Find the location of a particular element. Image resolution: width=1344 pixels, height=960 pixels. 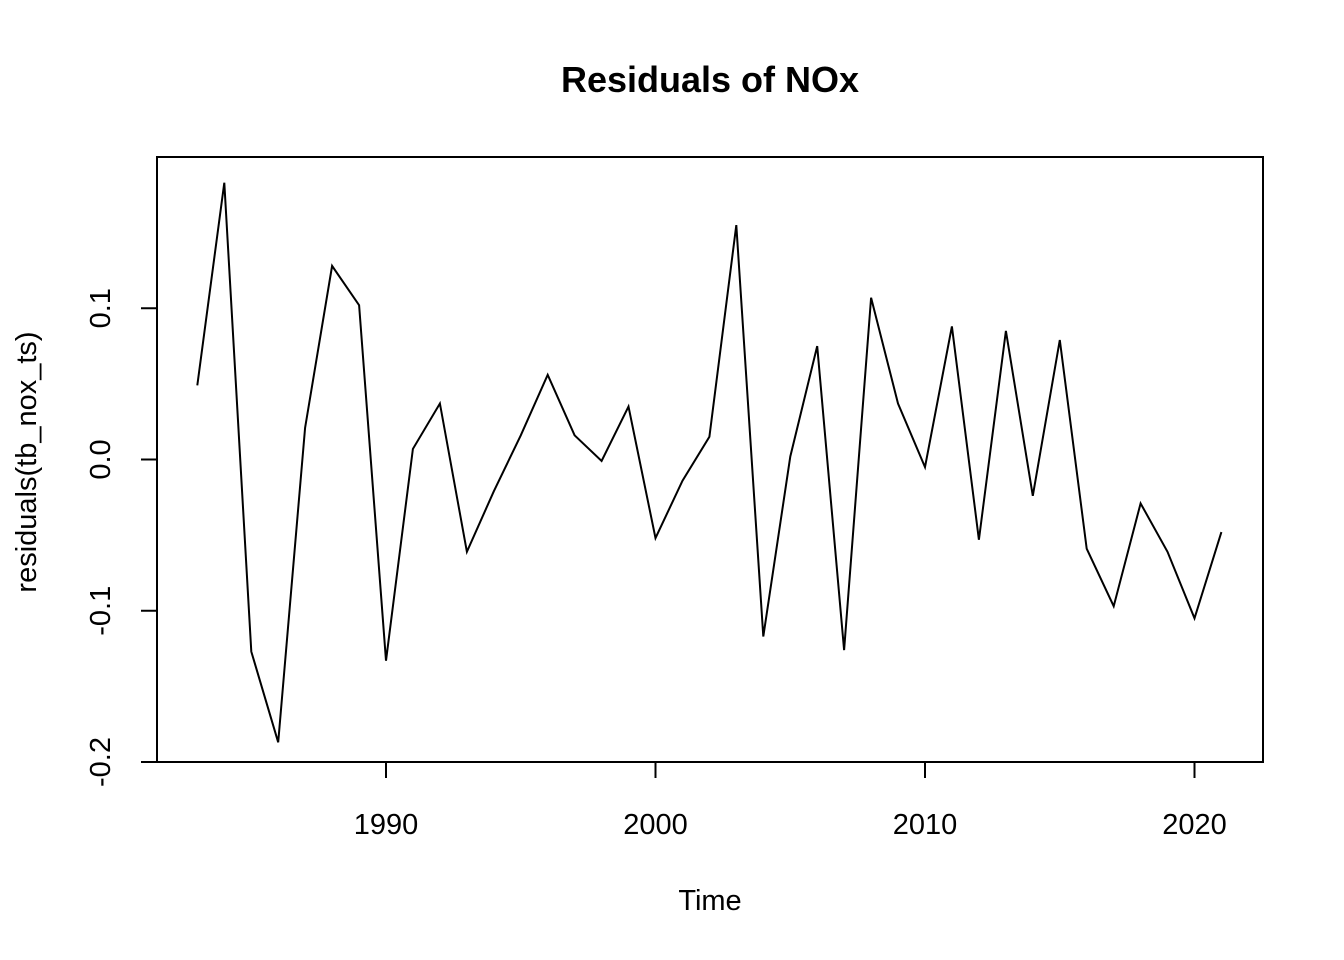

y-axis-label: residuals(tb_nox_ts) is located at coordinates (27, 461).